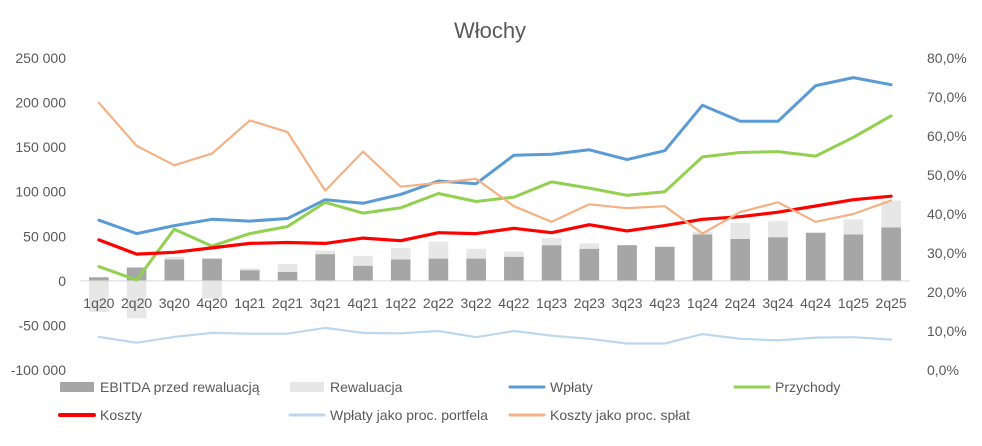 Image resolution: width=982 pixels, height=446 pixels. What do you see at coordinates (947, 292) in the screenshot?
I see `y-right-tick-label: 20,0%` at bounding box center [947, 292].